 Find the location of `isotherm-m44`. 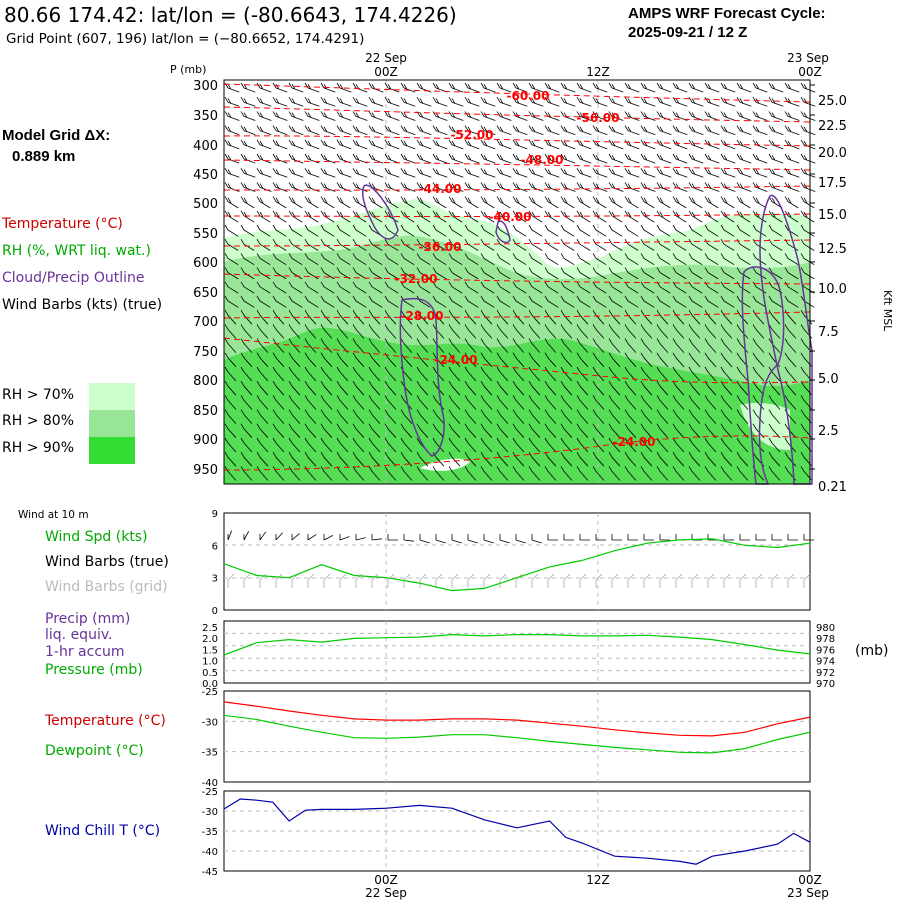

isotherm-m44 is located at coordinates (517, 188).